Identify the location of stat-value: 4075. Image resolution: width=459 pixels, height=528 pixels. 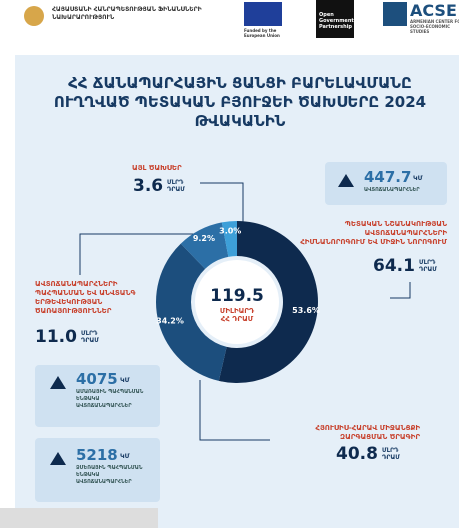
(97, 379).